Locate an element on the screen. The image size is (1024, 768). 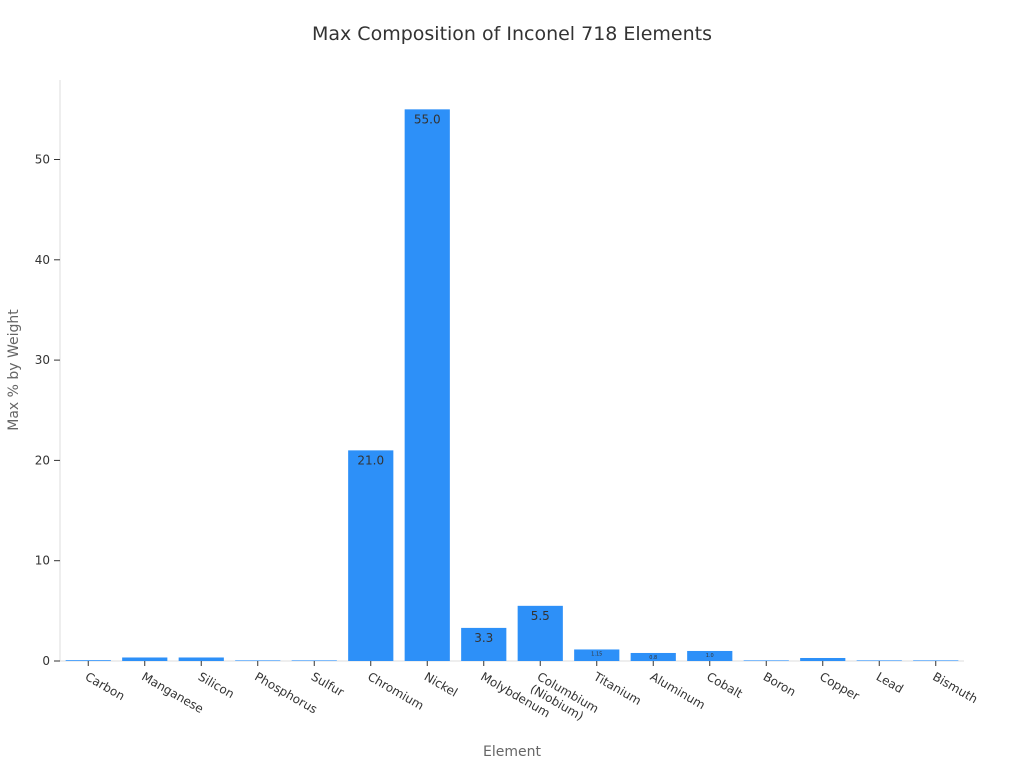
data-label: 1.0 is located at coordinates (710, 656).